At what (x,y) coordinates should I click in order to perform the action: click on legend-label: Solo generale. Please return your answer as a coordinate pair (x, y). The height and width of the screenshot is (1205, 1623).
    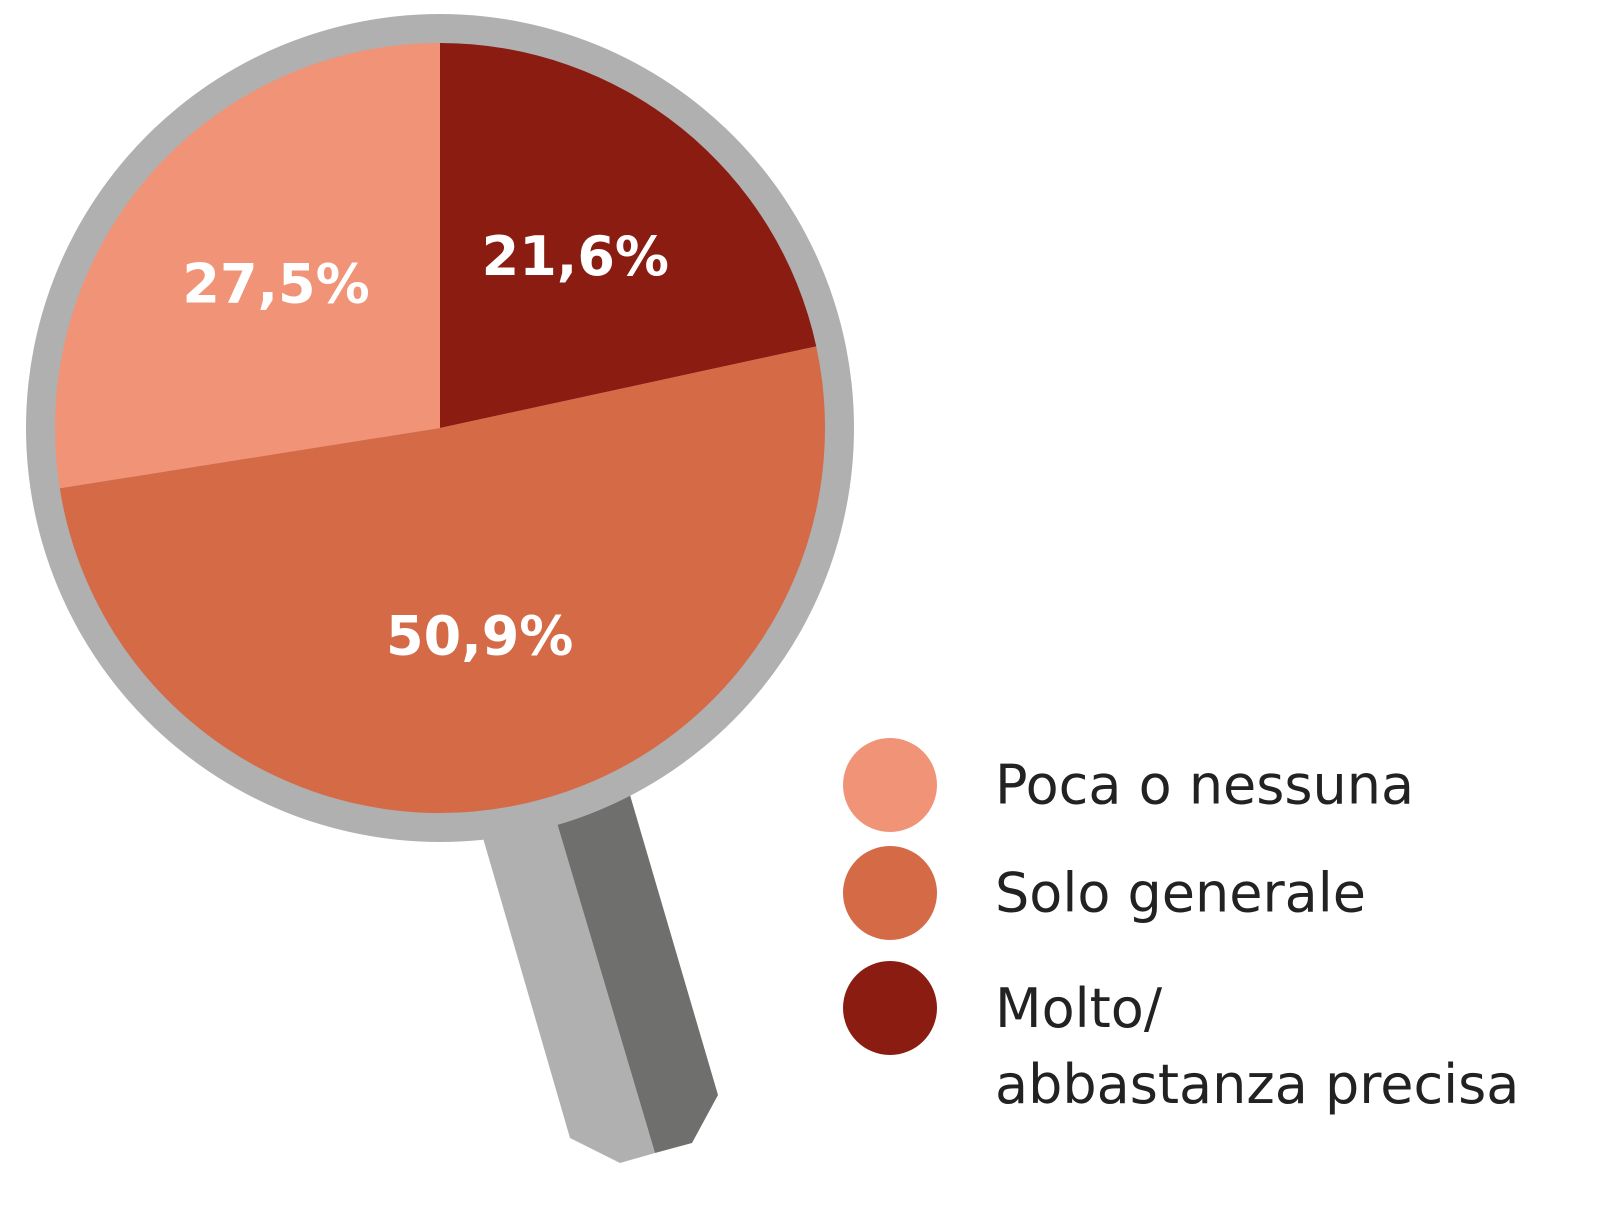
    Looking at the image, I should click on (1180, 893).